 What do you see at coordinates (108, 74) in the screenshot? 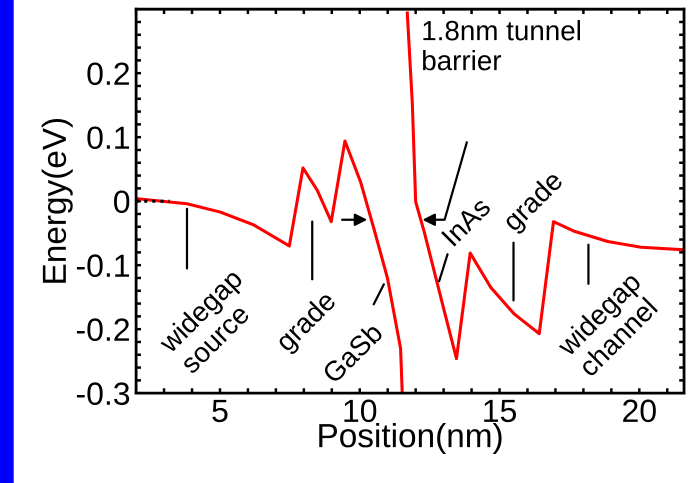
I see `y-tick-label: 0.2` at bounding box center [108, 74].